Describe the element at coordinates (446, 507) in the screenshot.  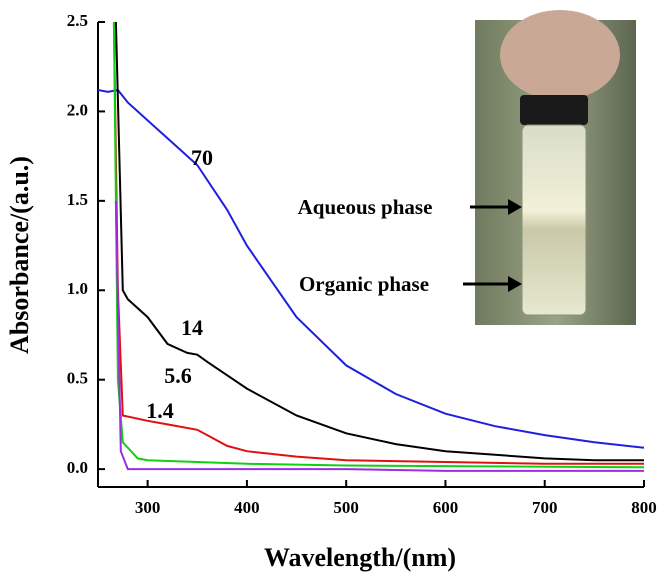
I see `x-tick-label: 600` at that location.